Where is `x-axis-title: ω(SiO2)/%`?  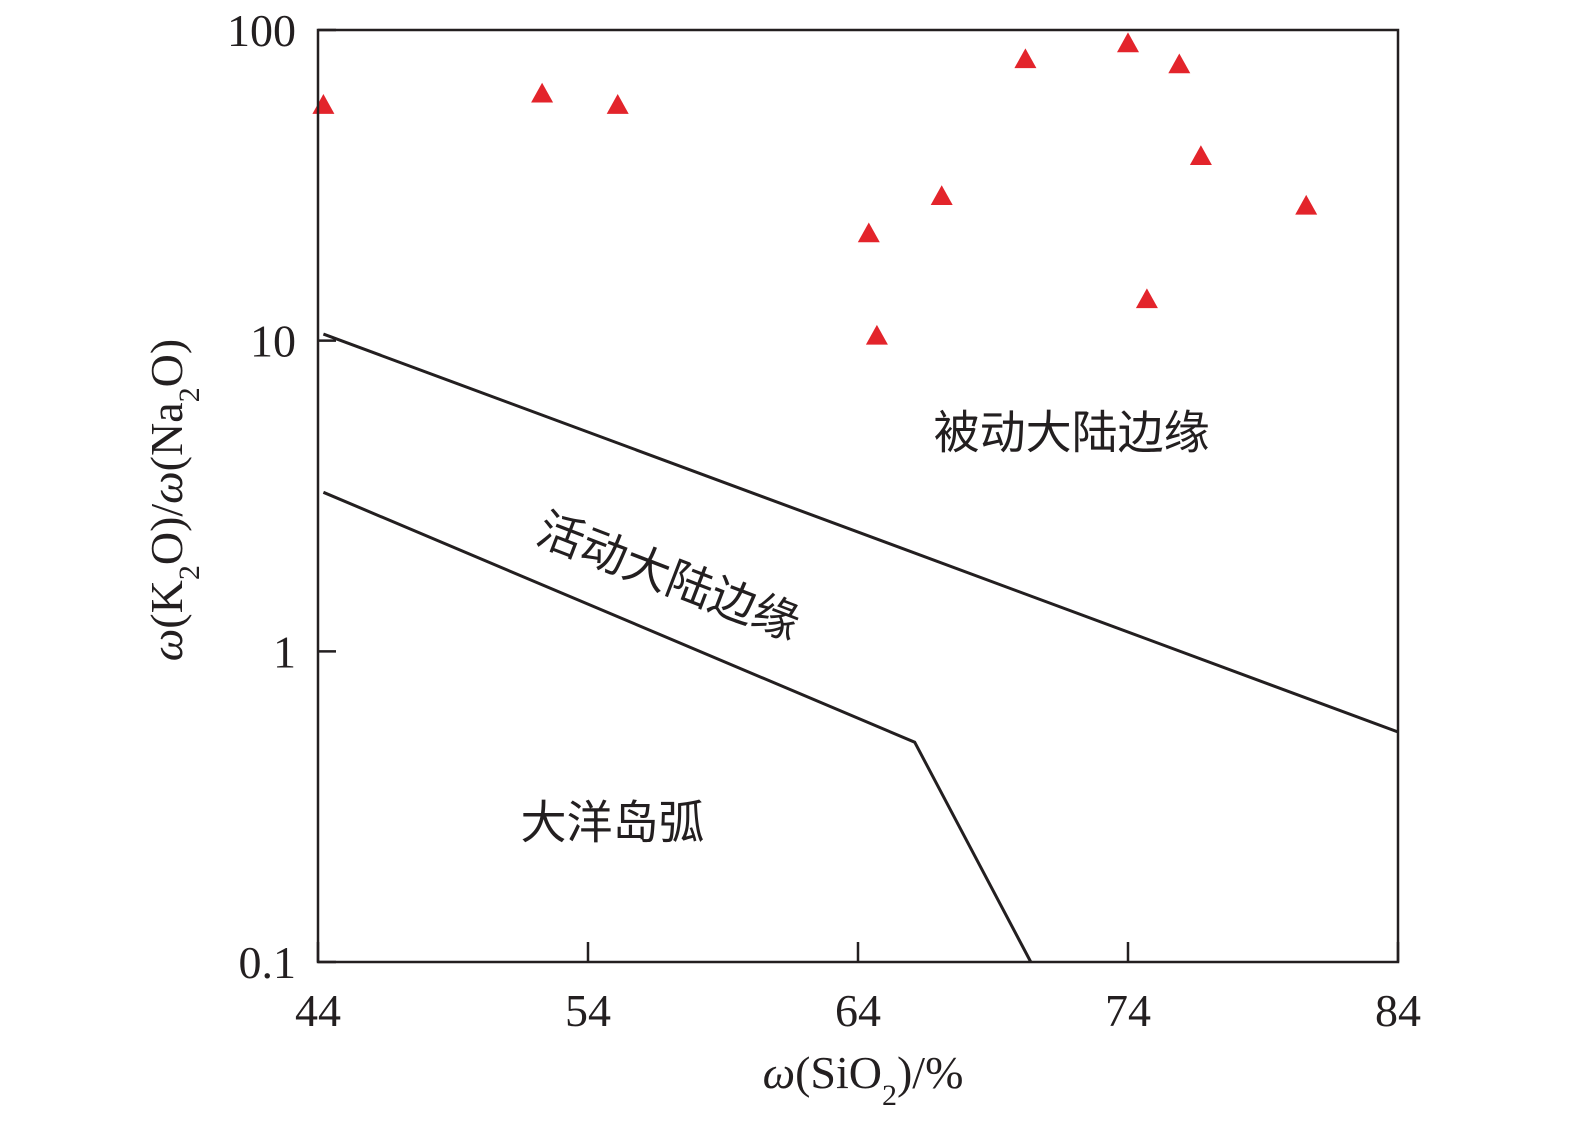
x-axis-title: ω(SiO2)/% is located at coordinates (863, 1079).